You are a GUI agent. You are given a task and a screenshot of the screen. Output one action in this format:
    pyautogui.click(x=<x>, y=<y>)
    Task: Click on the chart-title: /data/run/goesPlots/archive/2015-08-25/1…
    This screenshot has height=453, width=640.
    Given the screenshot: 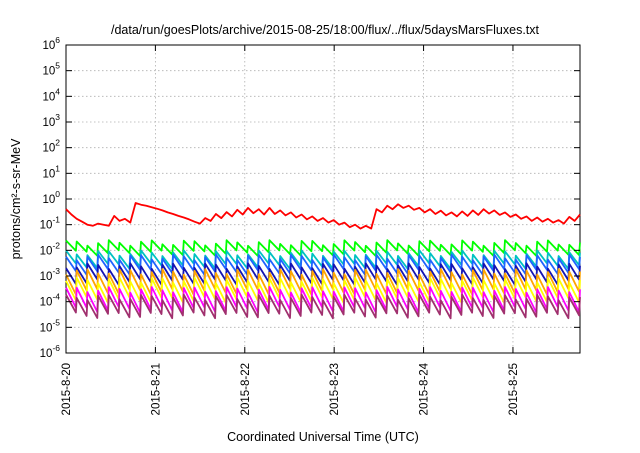 What is the action you would take?
    pyautogui.click(x=325, y=30)
    